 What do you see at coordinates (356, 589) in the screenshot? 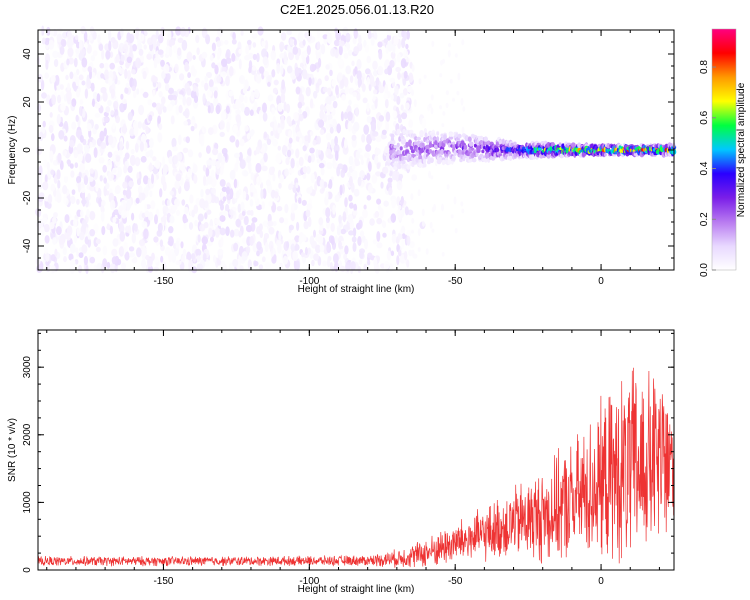
I see `snr-x-axis-label: Height of straight line (km)` at bounding box center [356, 589].